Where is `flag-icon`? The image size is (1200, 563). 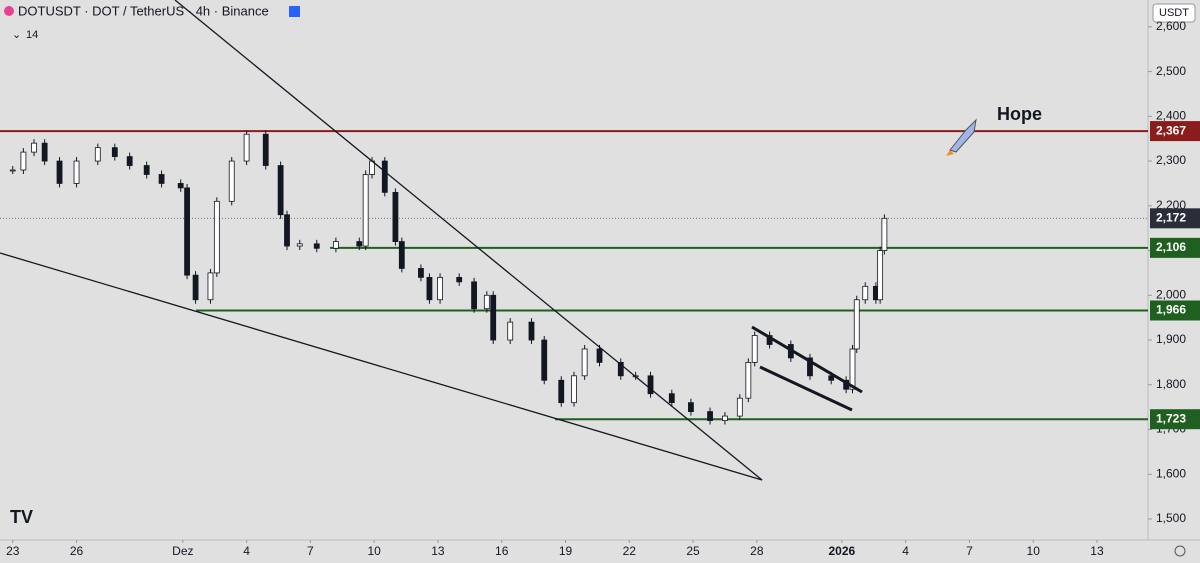
flag-icon is located at coordinates (294, 11).